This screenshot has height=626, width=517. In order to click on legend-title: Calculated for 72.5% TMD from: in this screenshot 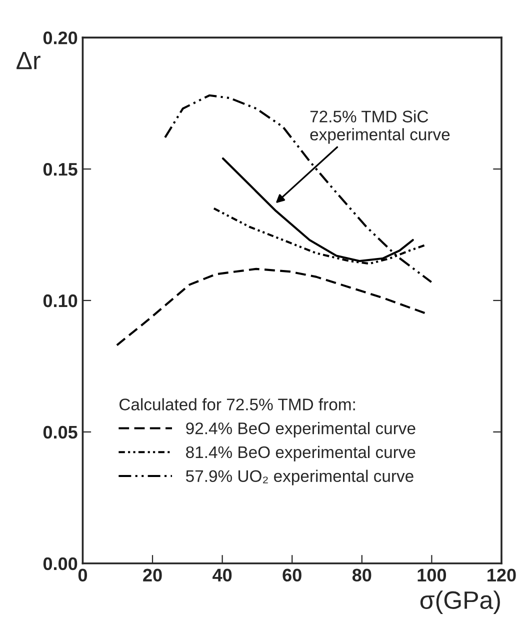, I will do `click(237, 404)`.